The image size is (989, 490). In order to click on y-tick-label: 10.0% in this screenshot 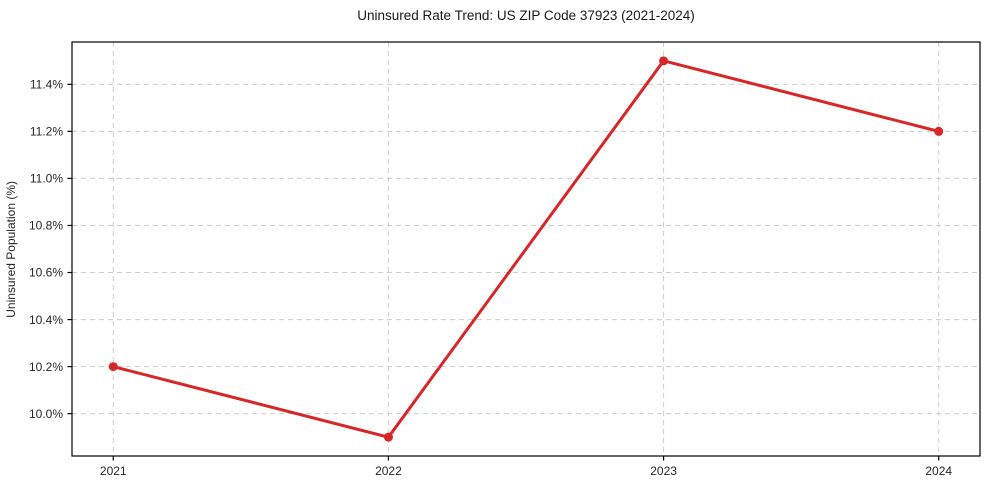, I will do `click(46, 414)`.